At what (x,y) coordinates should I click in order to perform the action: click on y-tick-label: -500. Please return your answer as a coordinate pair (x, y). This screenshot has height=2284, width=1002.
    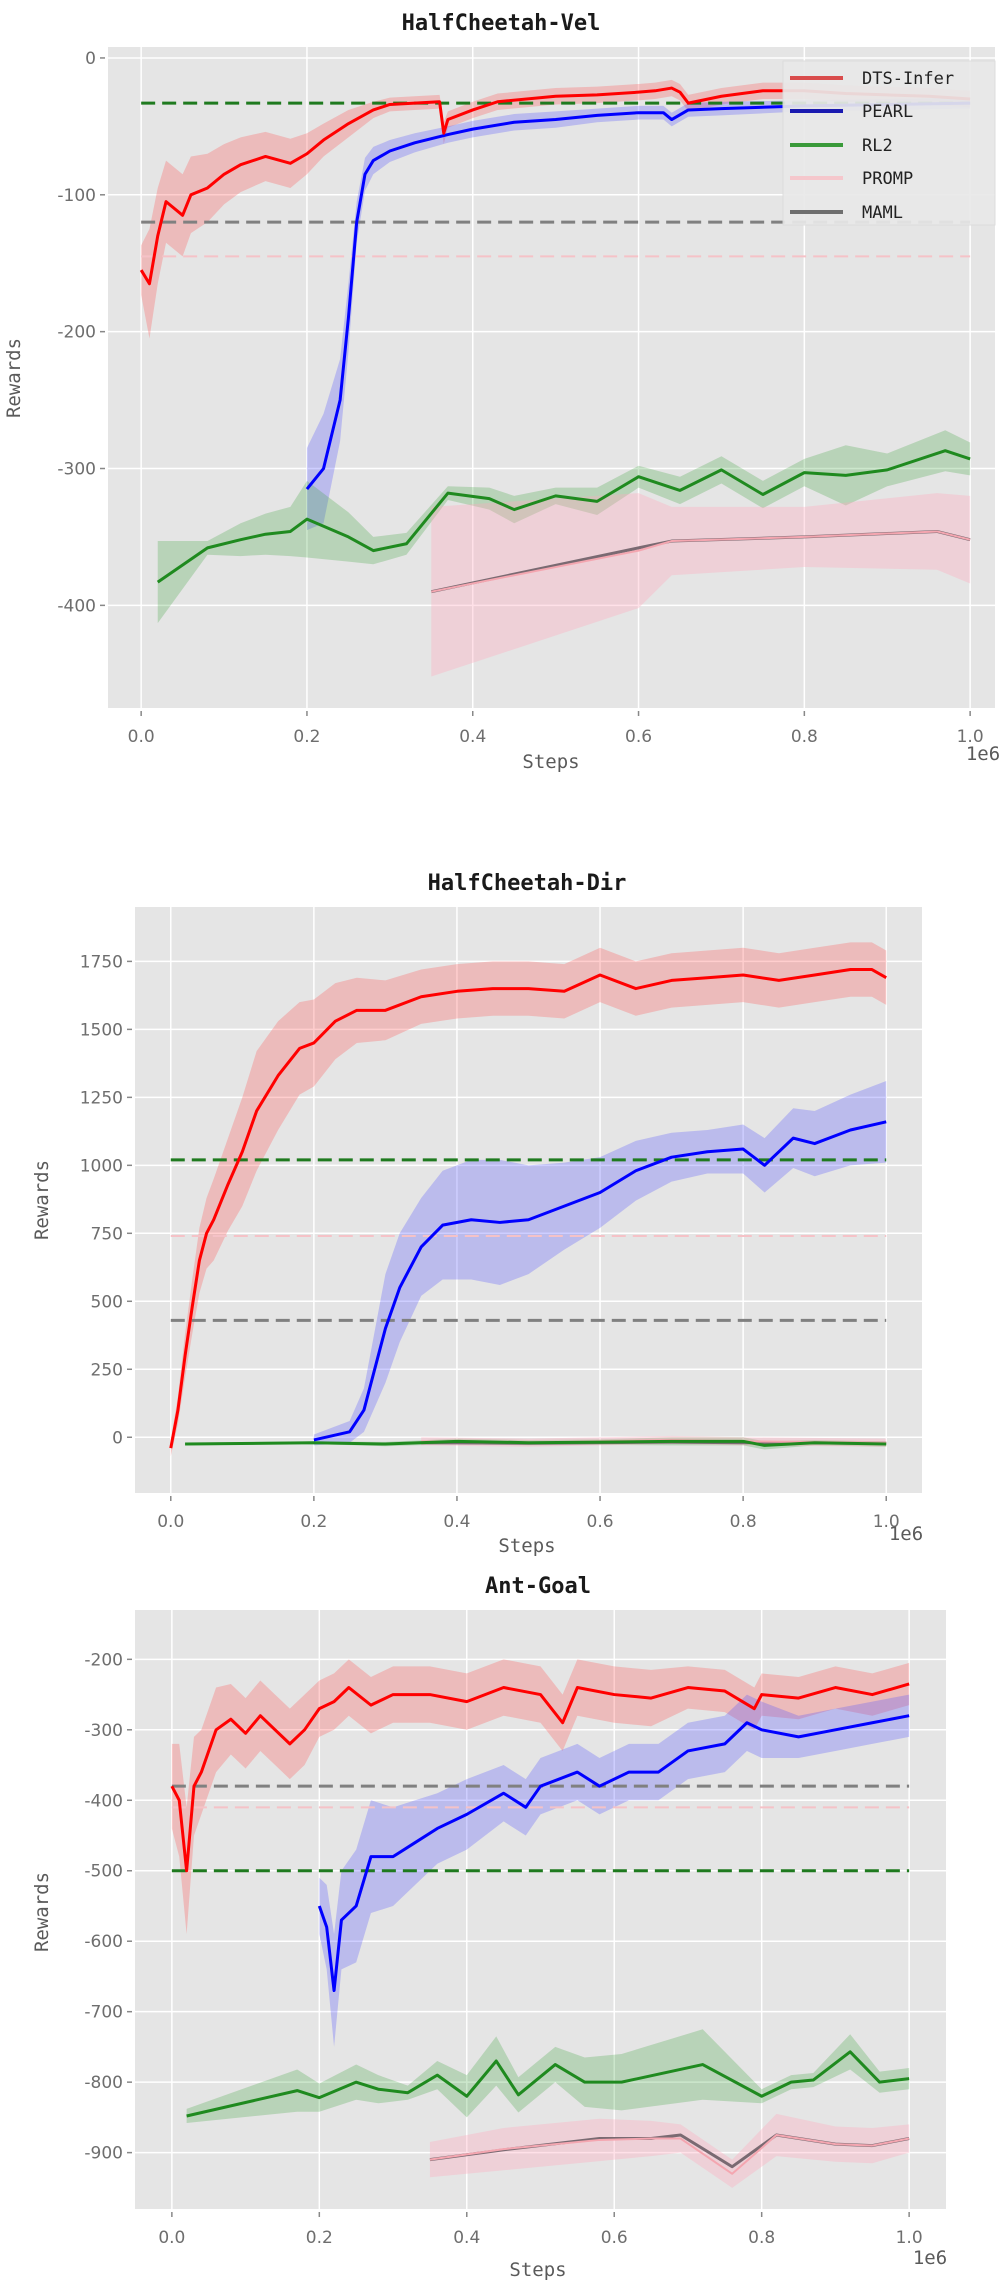
    Looking at the image, I should click on (103, 1872).